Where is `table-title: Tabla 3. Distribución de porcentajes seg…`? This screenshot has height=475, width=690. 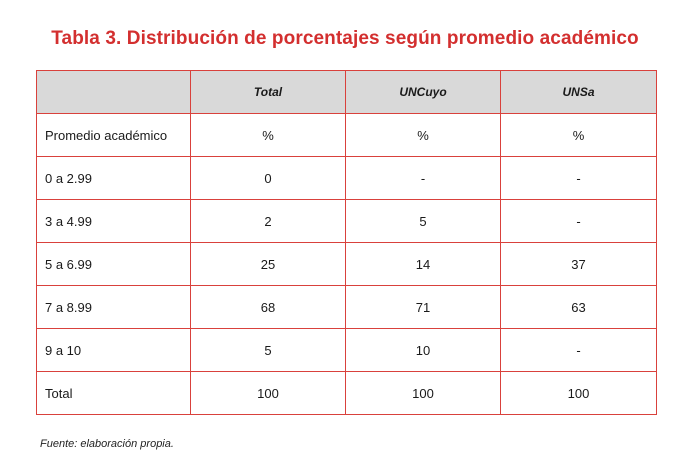
table-title: Tabla 3. Distribución de porcentajes seg… is located at coordinates (345, 38).